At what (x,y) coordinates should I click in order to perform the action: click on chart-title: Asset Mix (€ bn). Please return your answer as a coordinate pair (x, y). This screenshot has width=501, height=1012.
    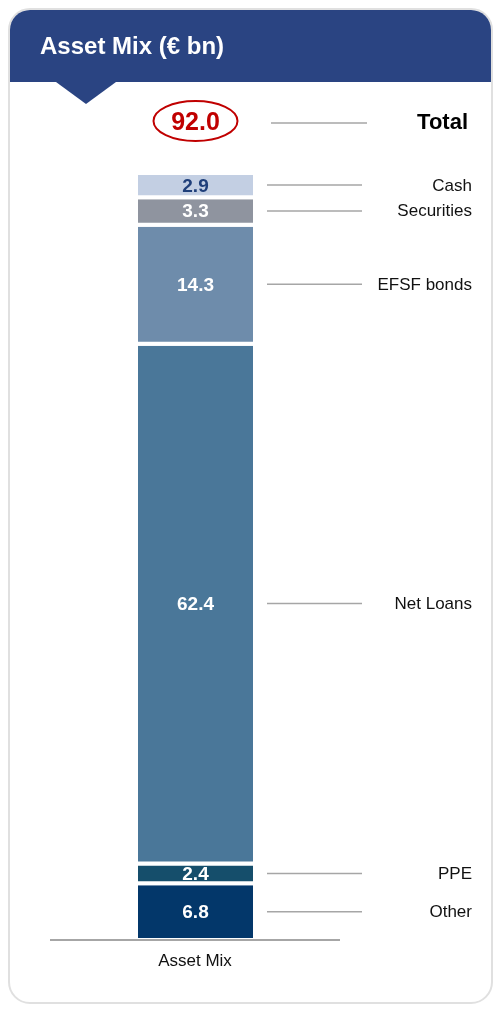
    Looking at the image, I should click on (250, 46).